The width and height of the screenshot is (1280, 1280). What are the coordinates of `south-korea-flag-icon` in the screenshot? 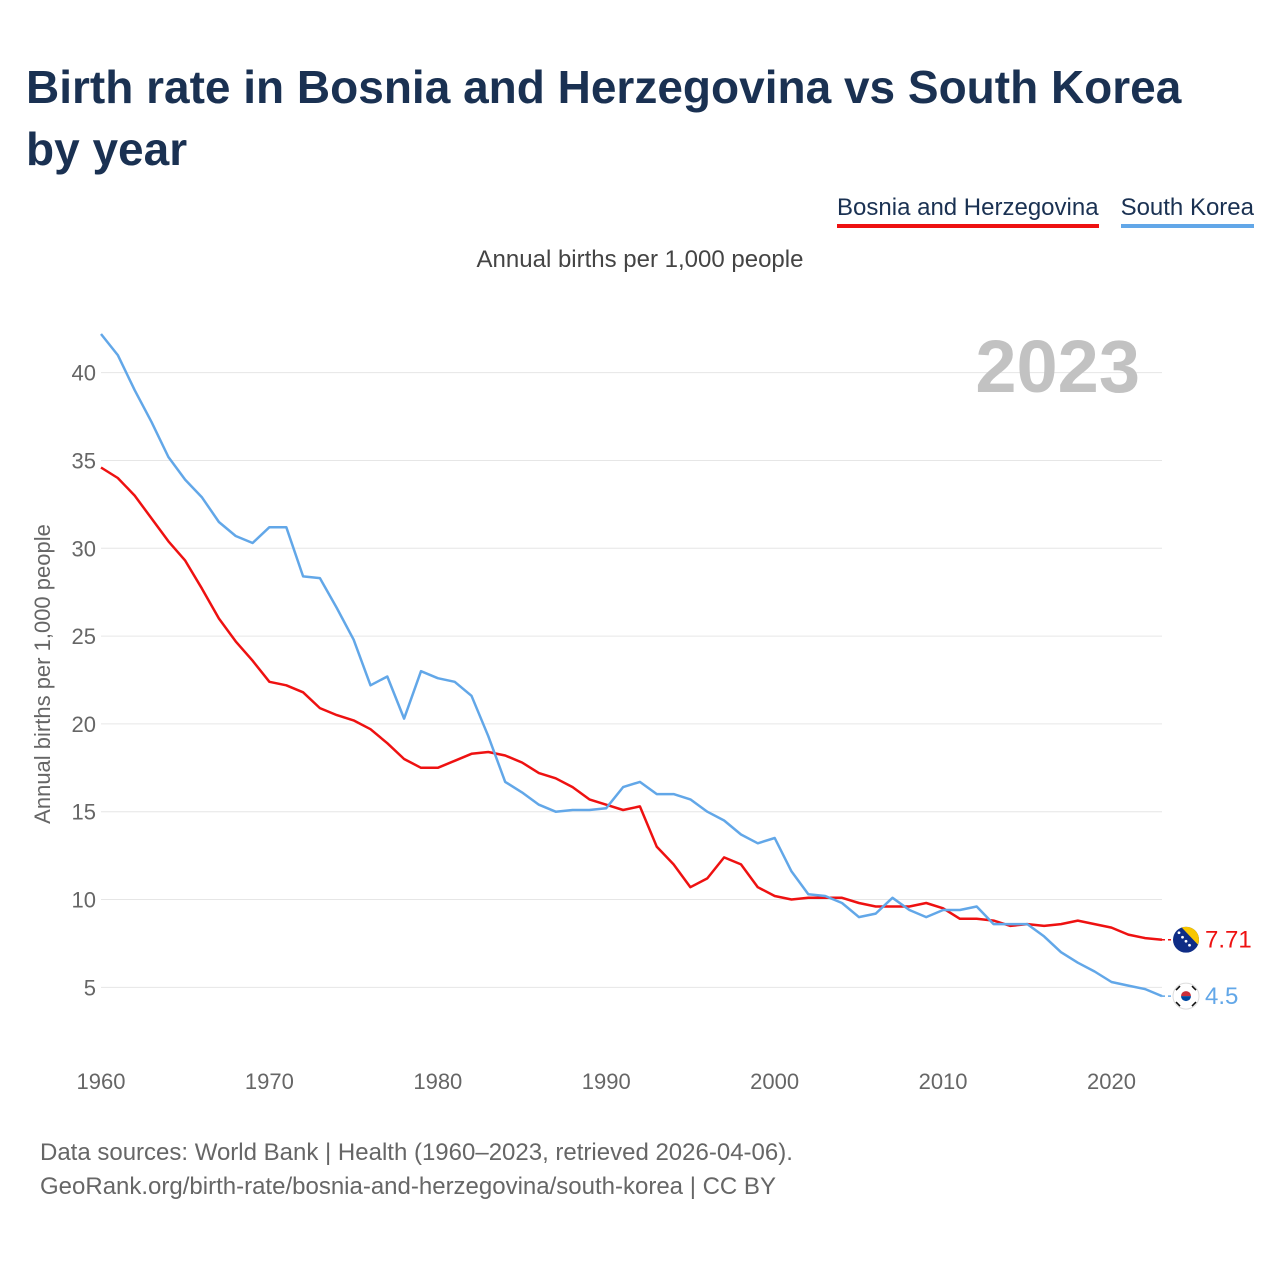 It's located at (1186, 996).